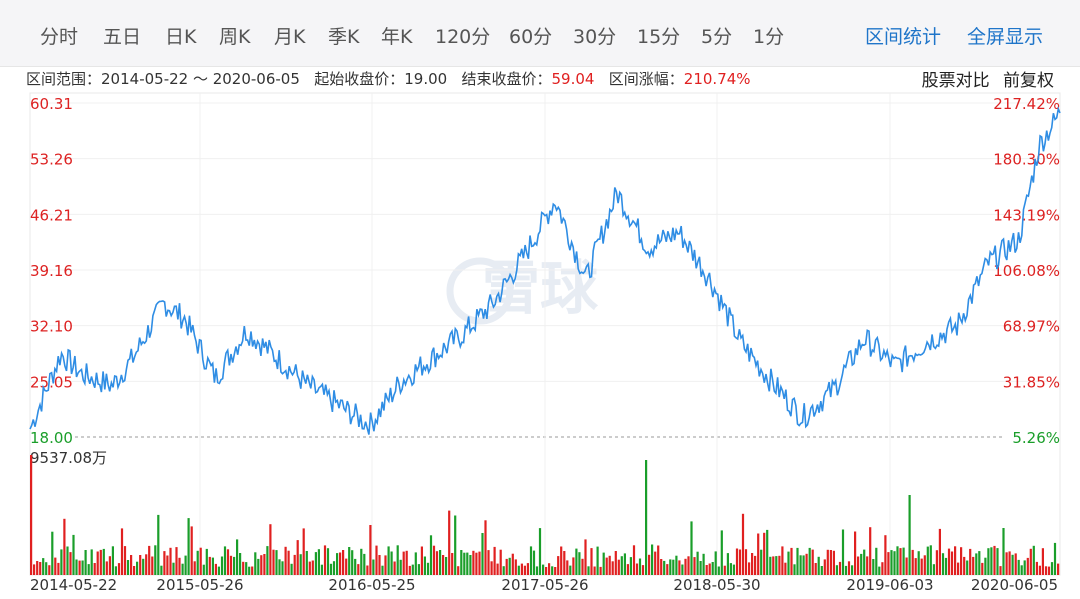 This screenshot has width=1080, height=599. What do you see at coordinates (397, 37) in the screenshot?
I see `tab-yearly-k: 年K` at bounding box center [397, 37].